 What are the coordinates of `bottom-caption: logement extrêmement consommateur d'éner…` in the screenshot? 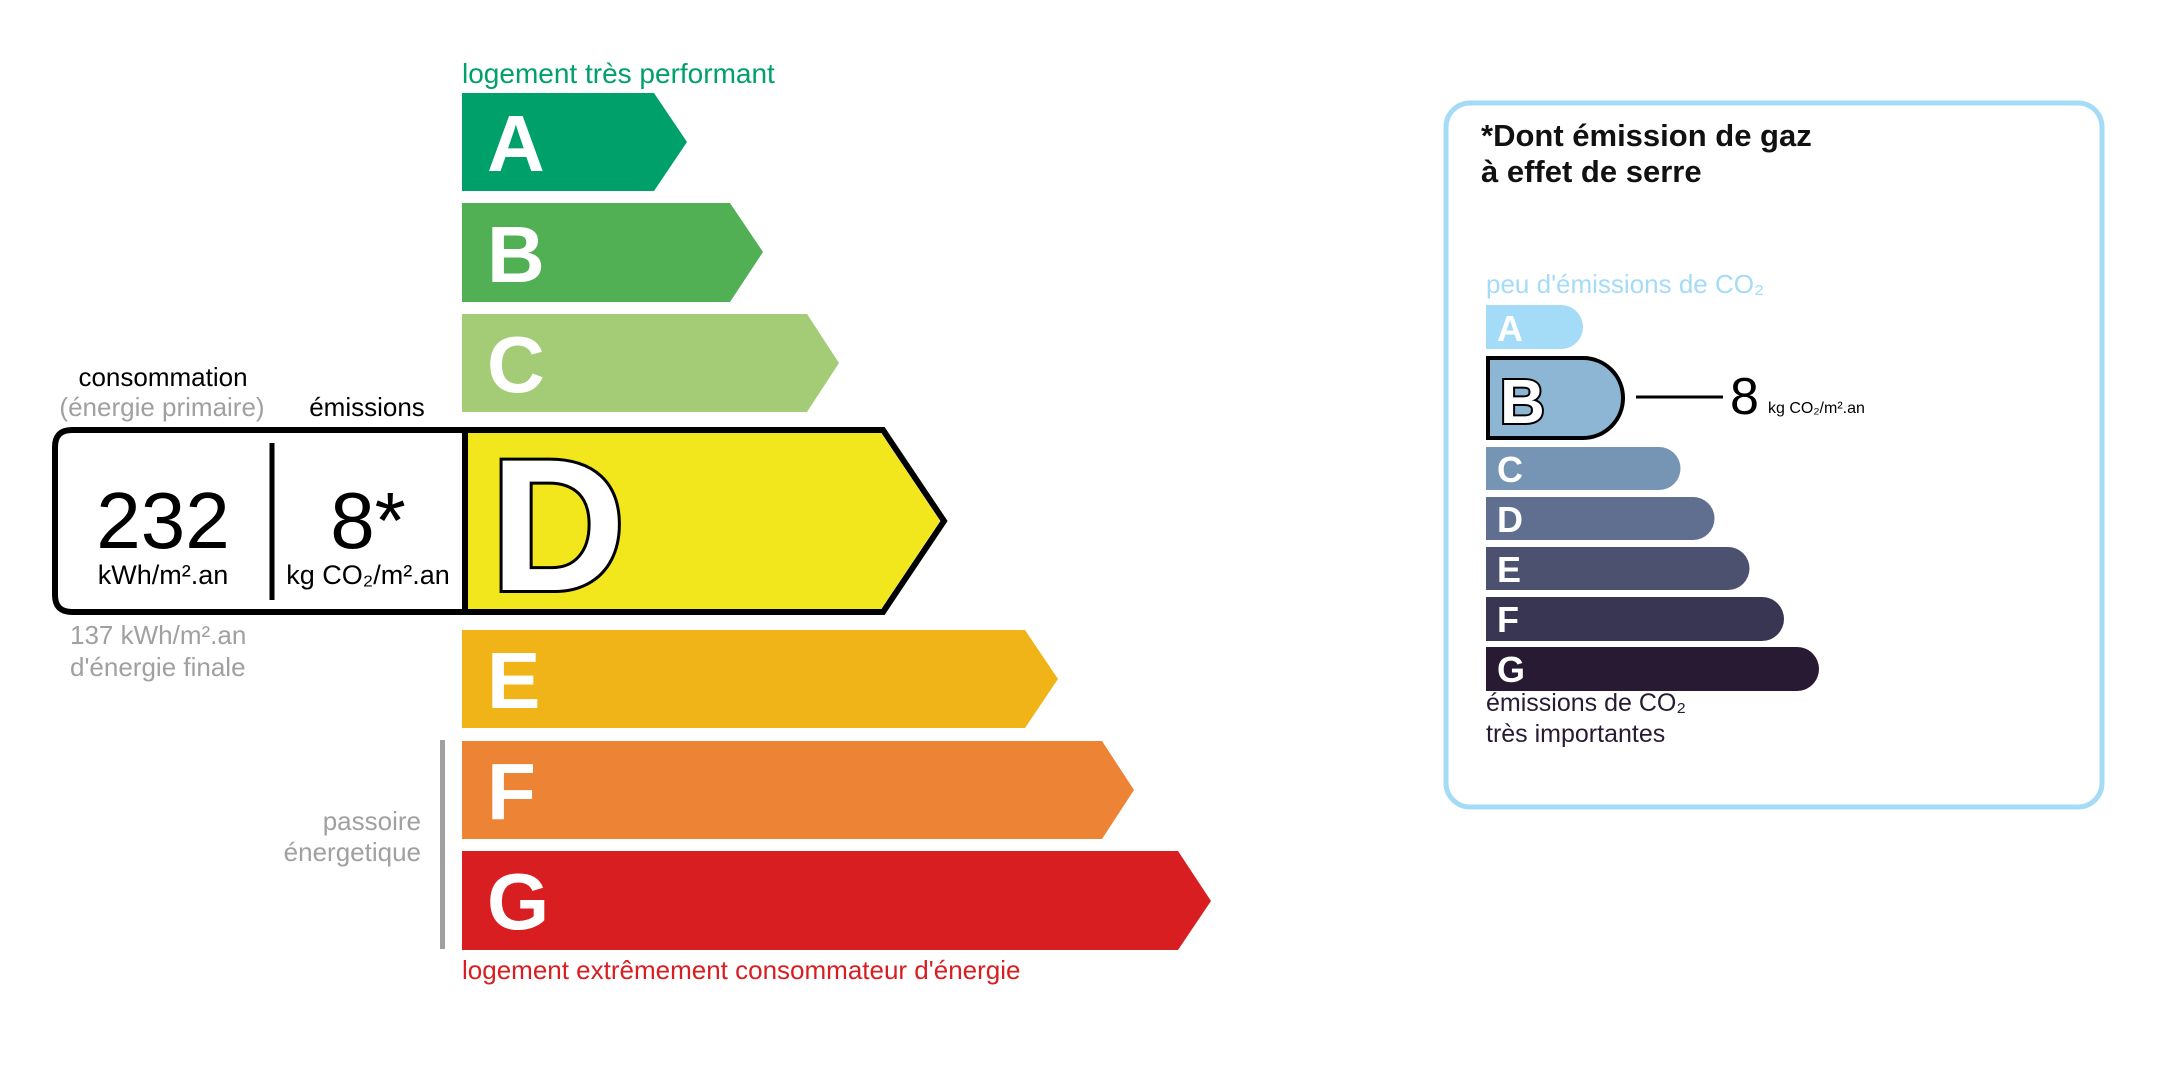 It's located at (741, 970).